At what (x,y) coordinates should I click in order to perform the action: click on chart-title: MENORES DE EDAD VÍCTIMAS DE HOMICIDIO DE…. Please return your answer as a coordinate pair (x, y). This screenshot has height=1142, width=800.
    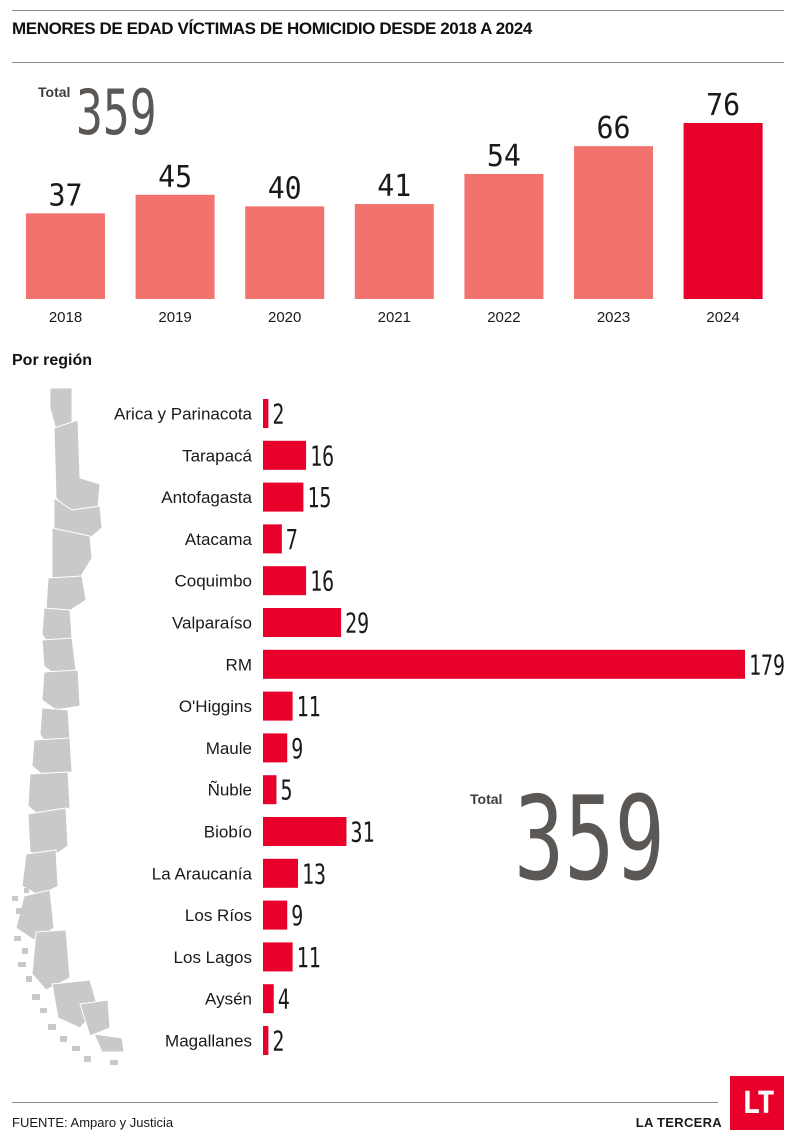
    Looking at the image, I should click on (272, 28).